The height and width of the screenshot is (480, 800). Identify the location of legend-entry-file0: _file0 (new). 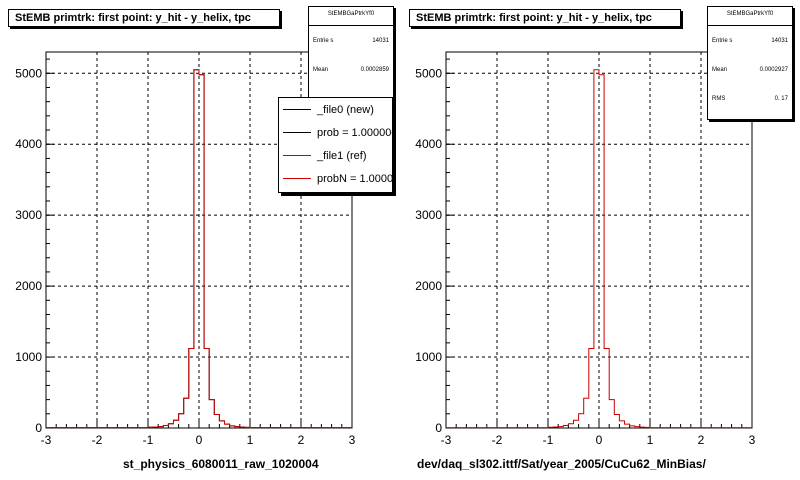
(335, 109).